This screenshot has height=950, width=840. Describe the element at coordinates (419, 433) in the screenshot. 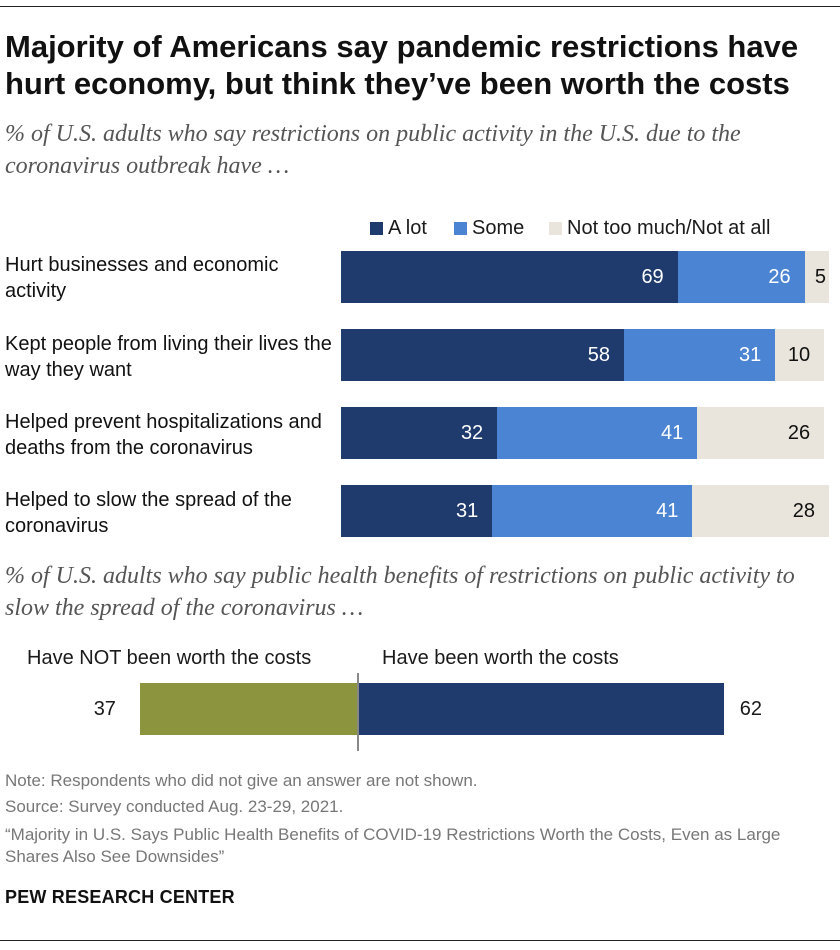

I see `bar-segment-a-lot-row-3: 32` at that location.